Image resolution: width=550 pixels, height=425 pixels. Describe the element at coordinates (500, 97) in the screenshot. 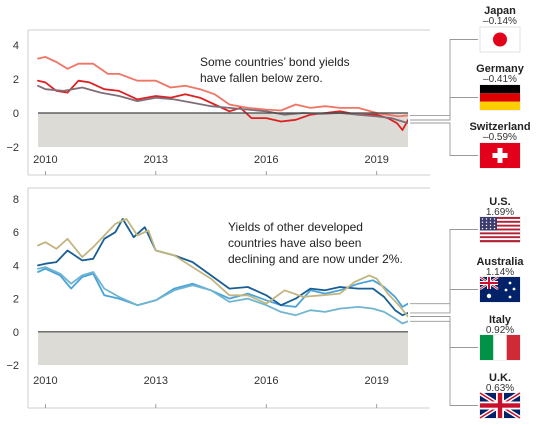

I see `germany-flag-red` at that location.